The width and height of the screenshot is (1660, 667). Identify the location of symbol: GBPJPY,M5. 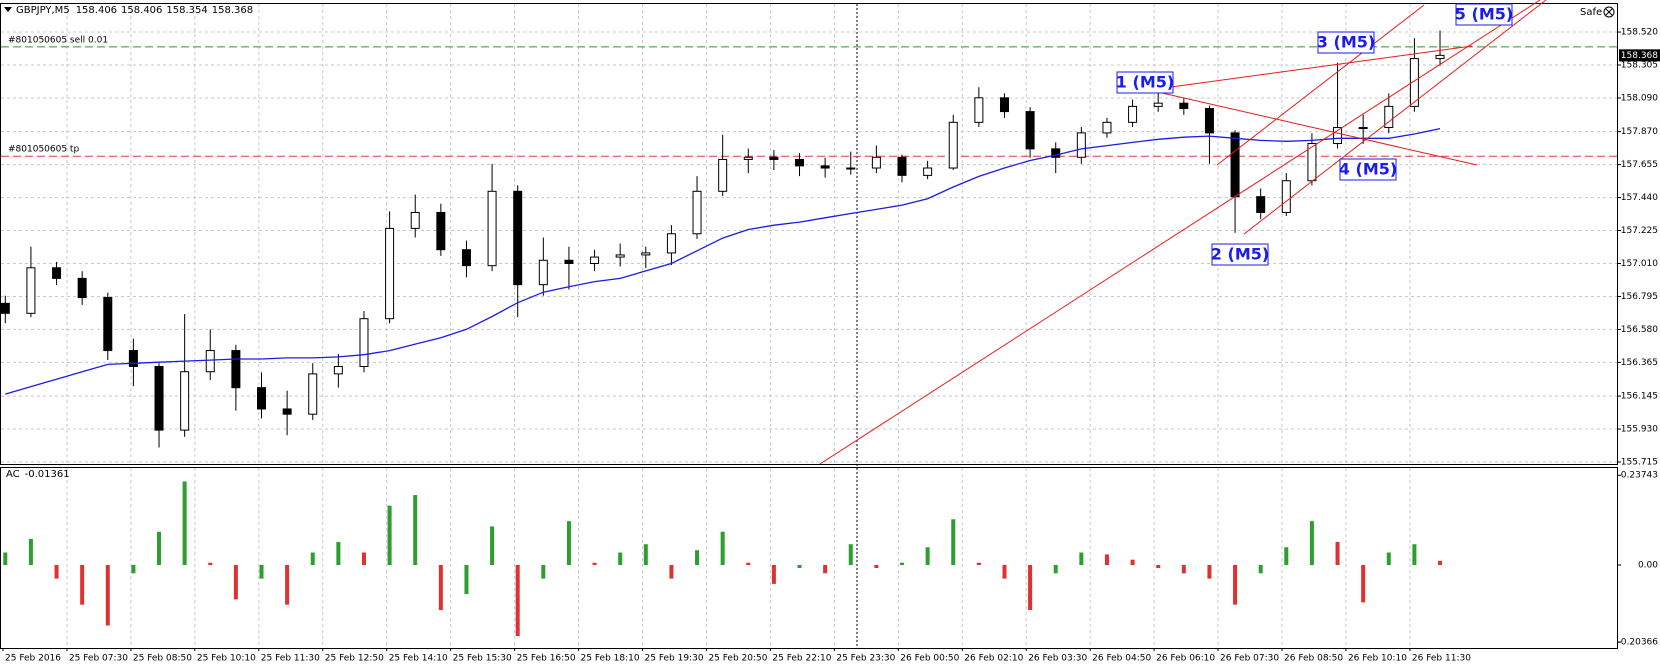
(43, 10).